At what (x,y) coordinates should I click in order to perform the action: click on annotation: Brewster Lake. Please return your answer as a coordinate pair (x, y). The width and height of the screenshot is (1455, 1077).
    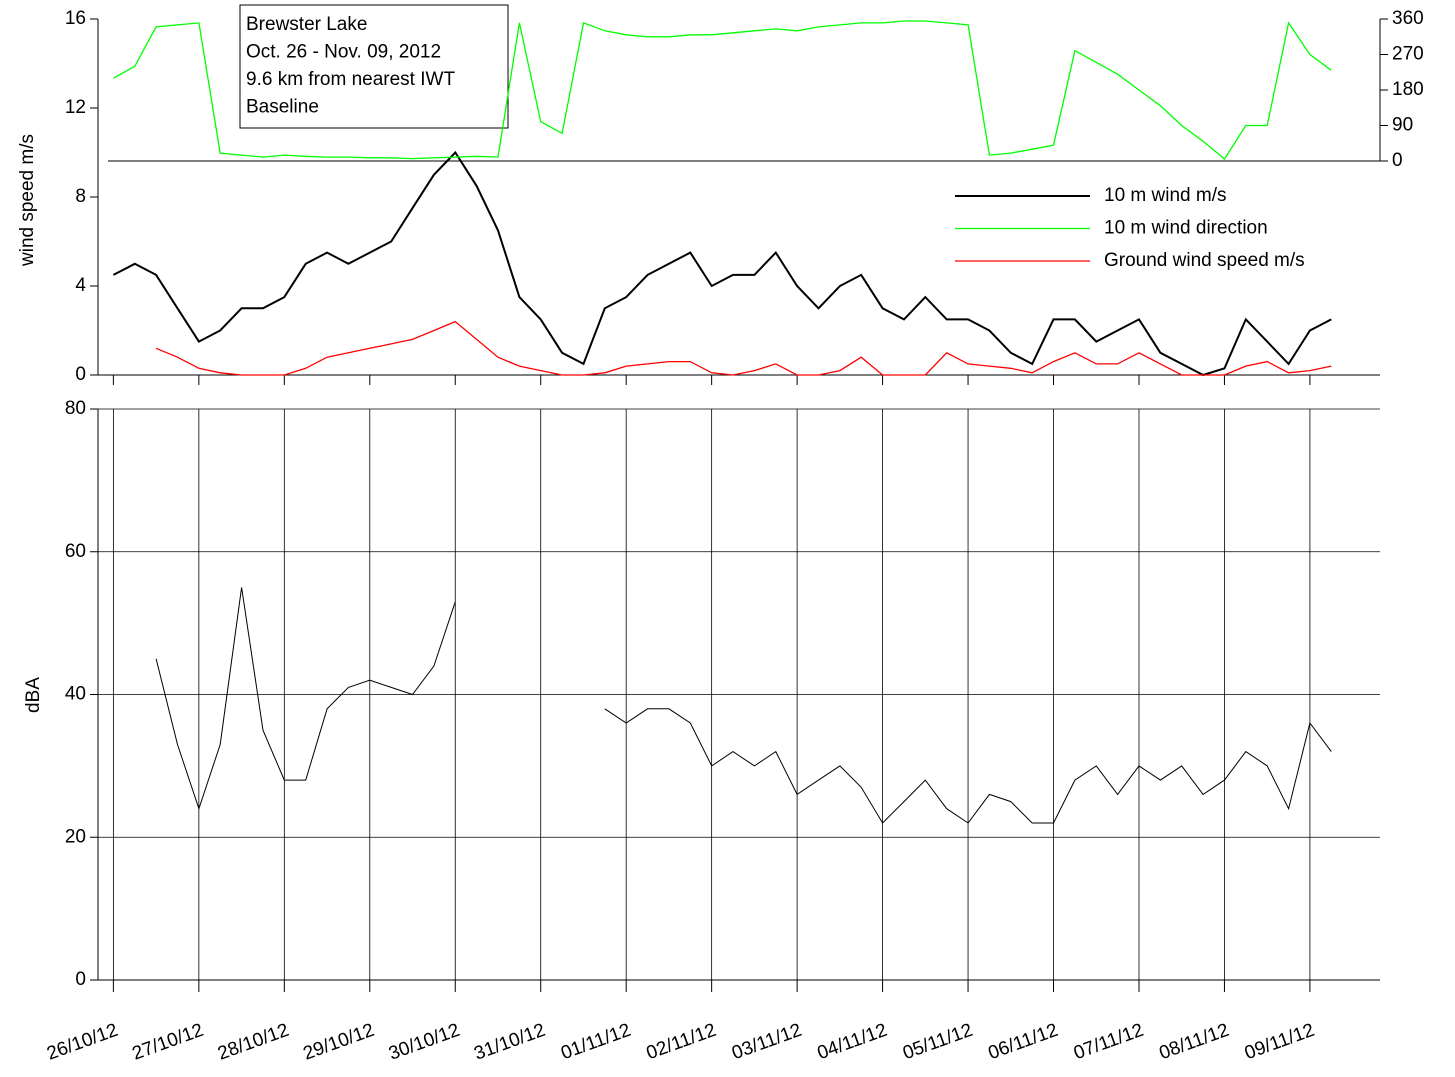
    Looking at the image, I should click on (306, 24).